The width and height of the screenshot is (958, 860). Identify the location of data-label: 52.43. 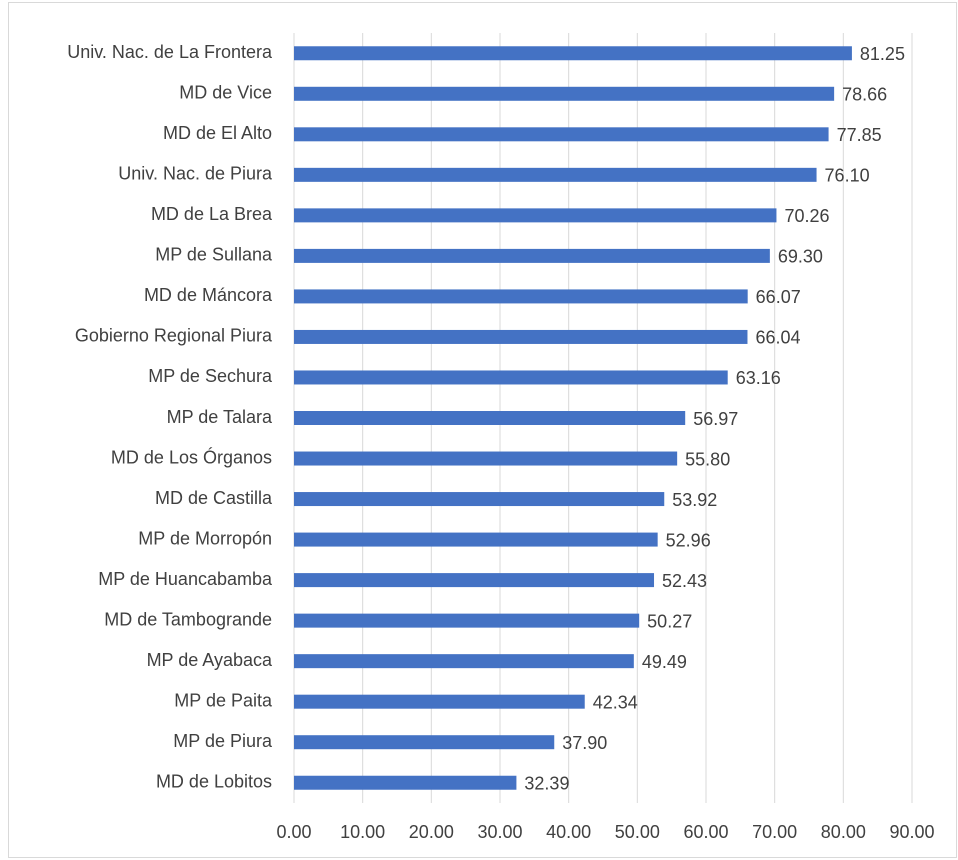
(684, 581).